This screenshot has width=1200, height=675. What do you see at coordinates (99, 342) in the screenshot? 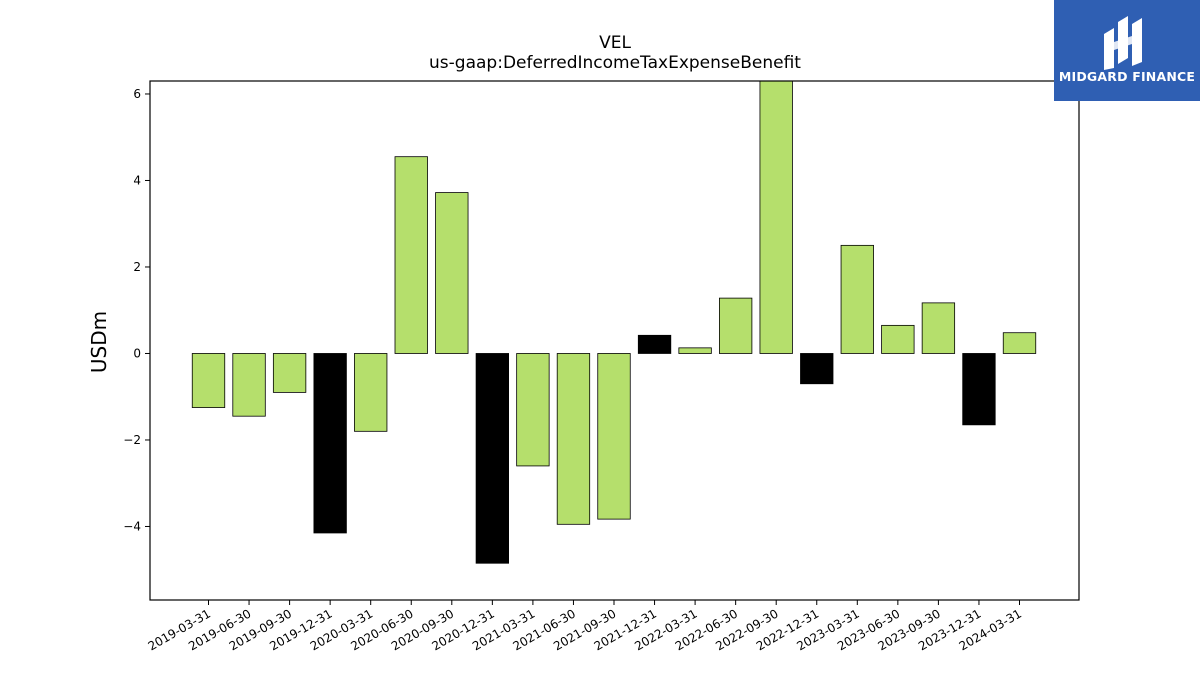
I see `y-axis-label: USDm` at bounding box center [99, 342].